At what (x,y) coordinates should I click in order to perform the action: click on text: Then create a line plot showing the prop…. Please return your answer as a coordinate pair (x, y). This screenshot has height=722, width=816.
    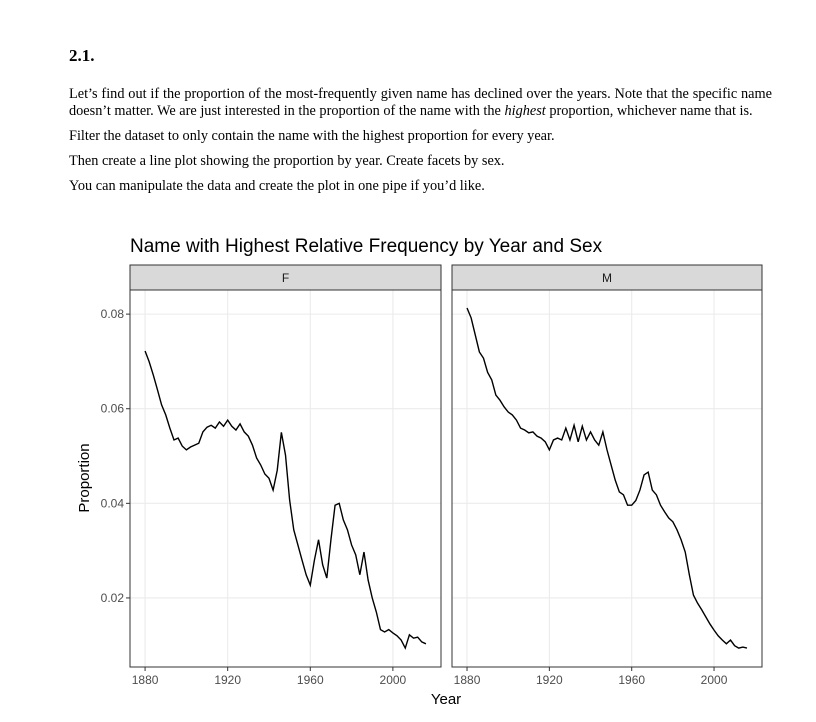
    Looking at the image, I should click on (287, 161).